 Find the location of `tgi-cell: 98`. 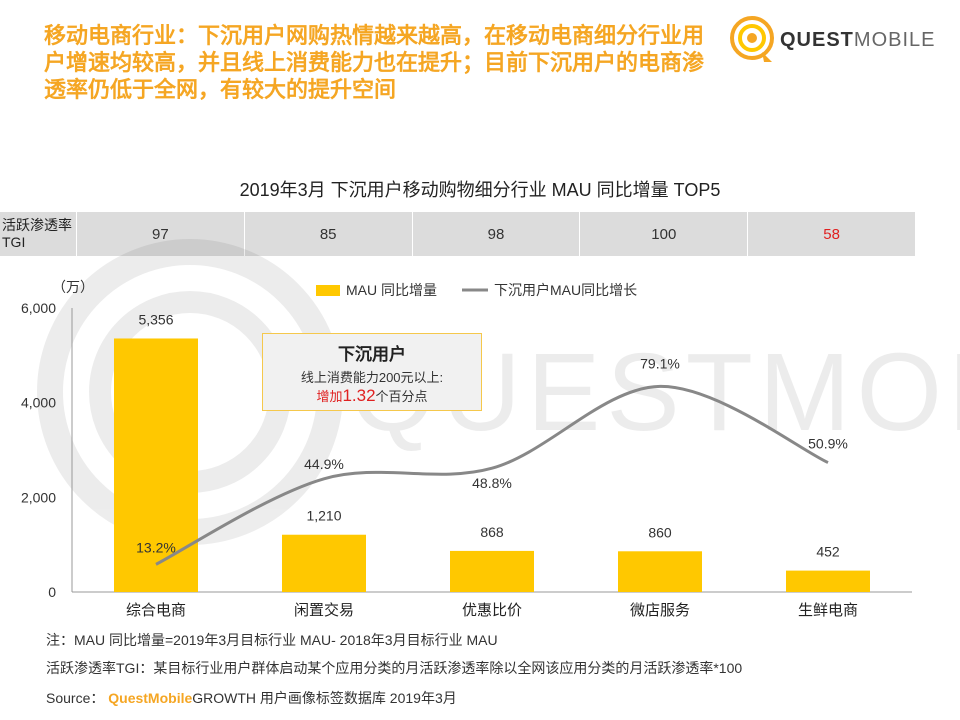

tgi-cell: 98 is located at coordinates (495, 234).